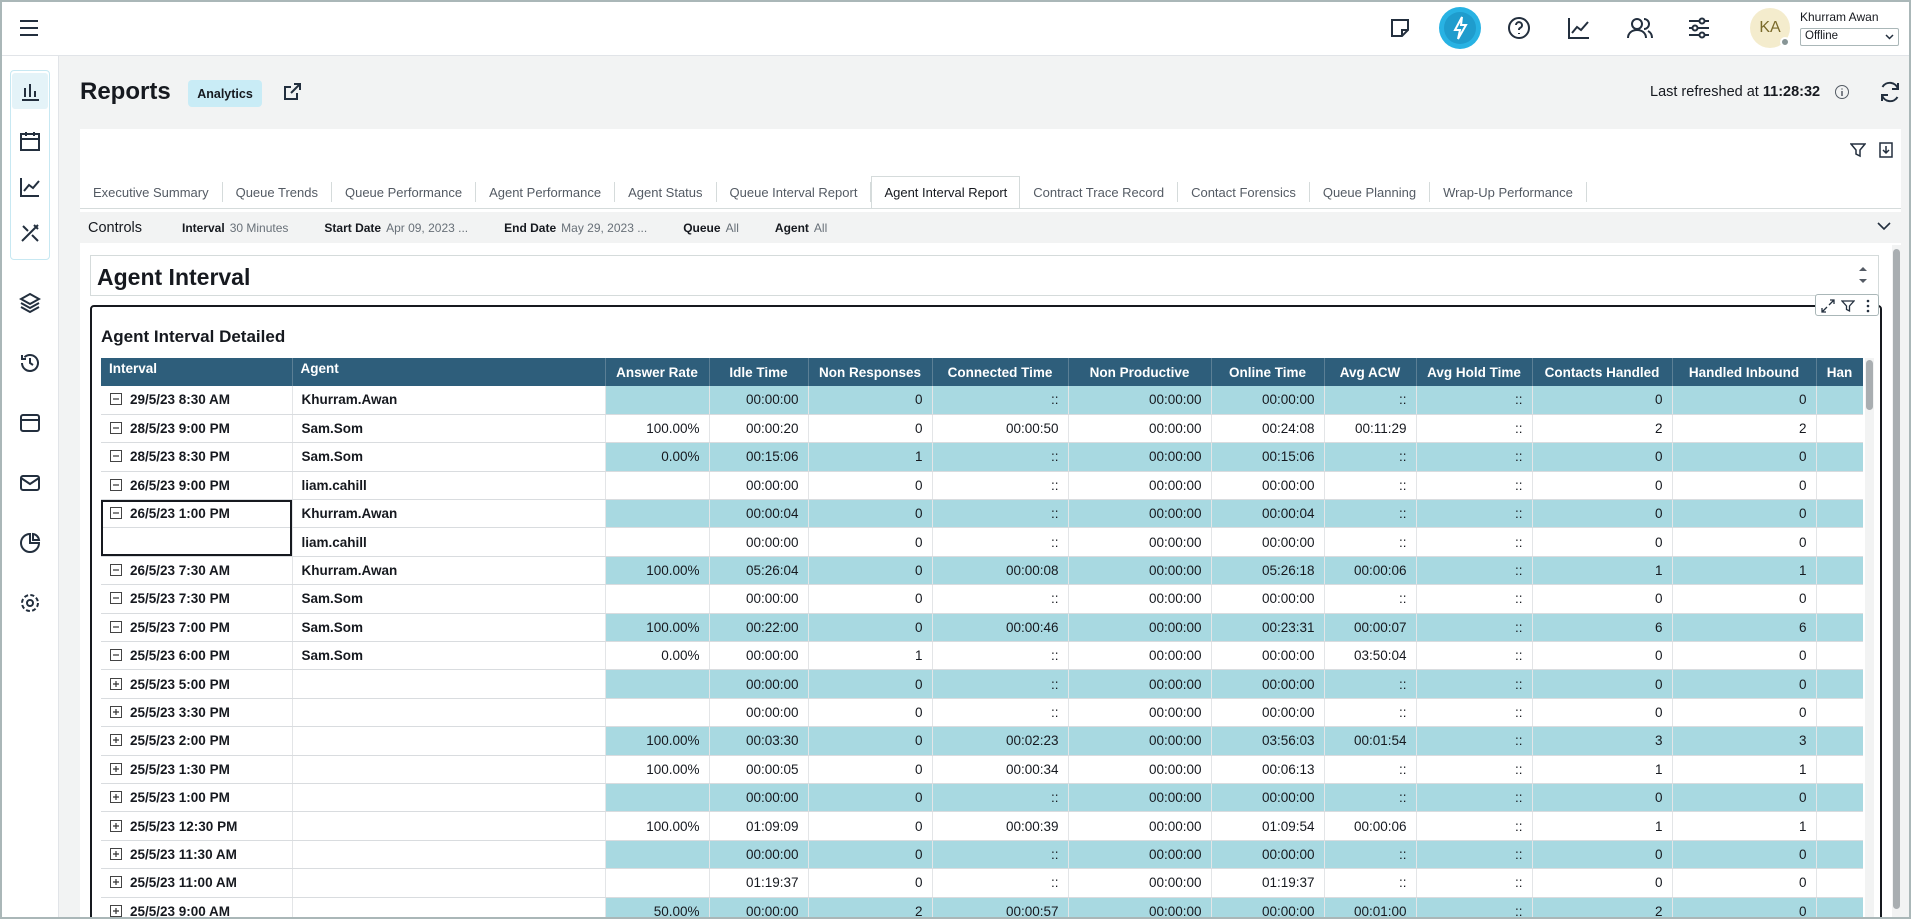 The image size is (1911, 919). What do you see at coordinates (1744, 372) in the screenshot?
I see `column-header: Handled Inbound` at bounding box center [1744, 372].